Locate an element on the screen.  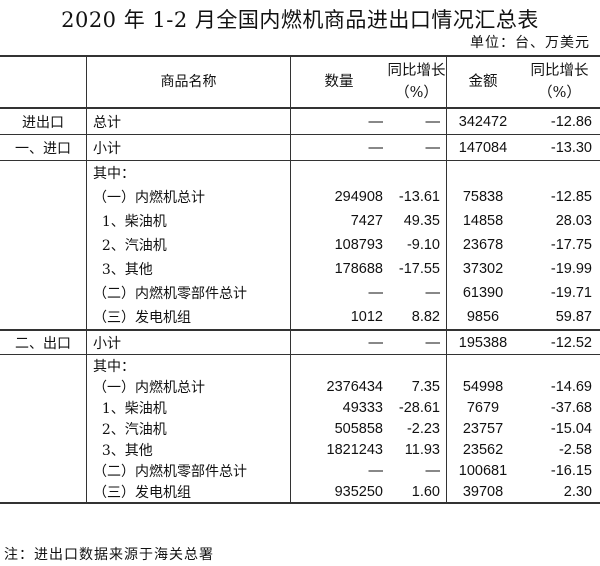
table-row: （一）内燃机总计 294908 -13.61 75838 -12.85 is located at coordinates (300, 197).